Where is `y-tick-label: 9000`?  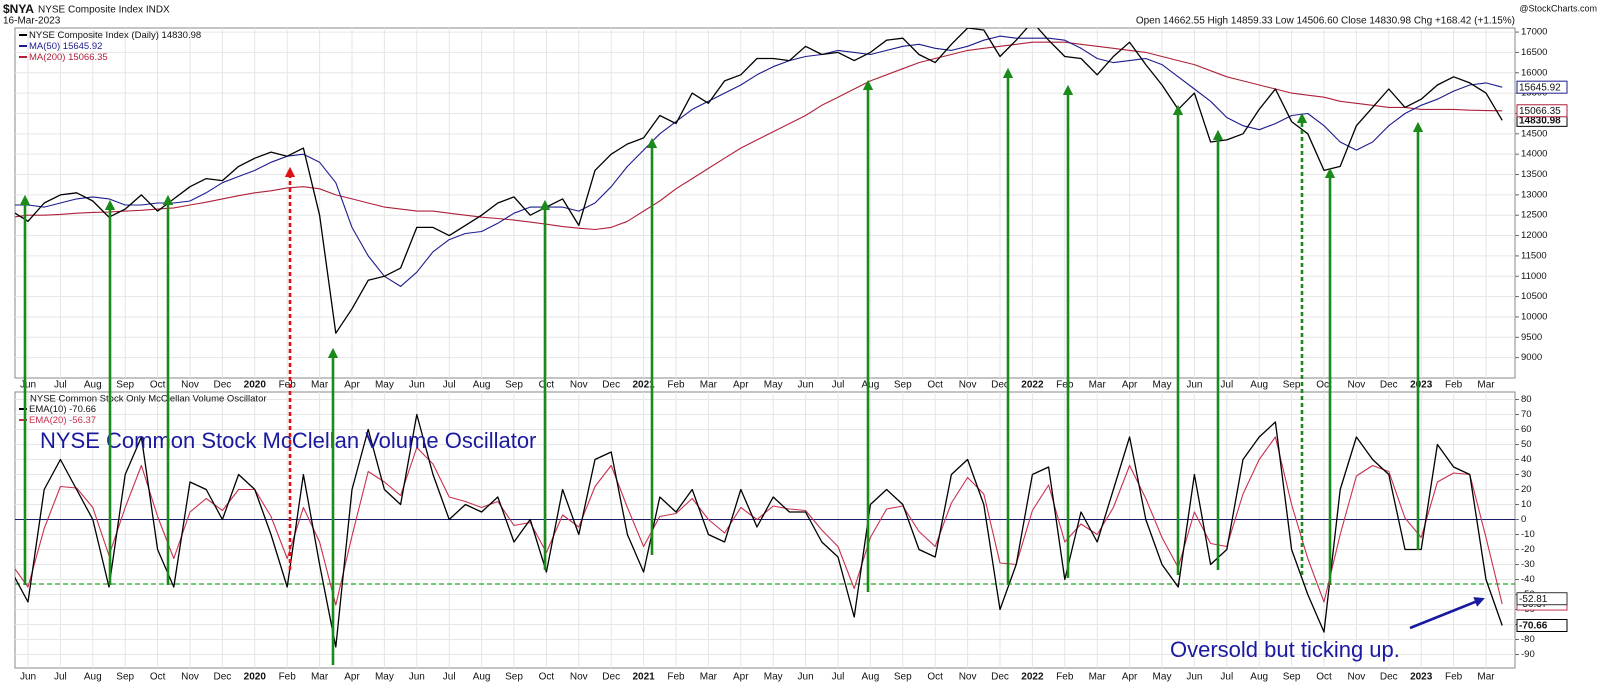
y-tick-label: 9000 is located at coordinates (1531, 357).